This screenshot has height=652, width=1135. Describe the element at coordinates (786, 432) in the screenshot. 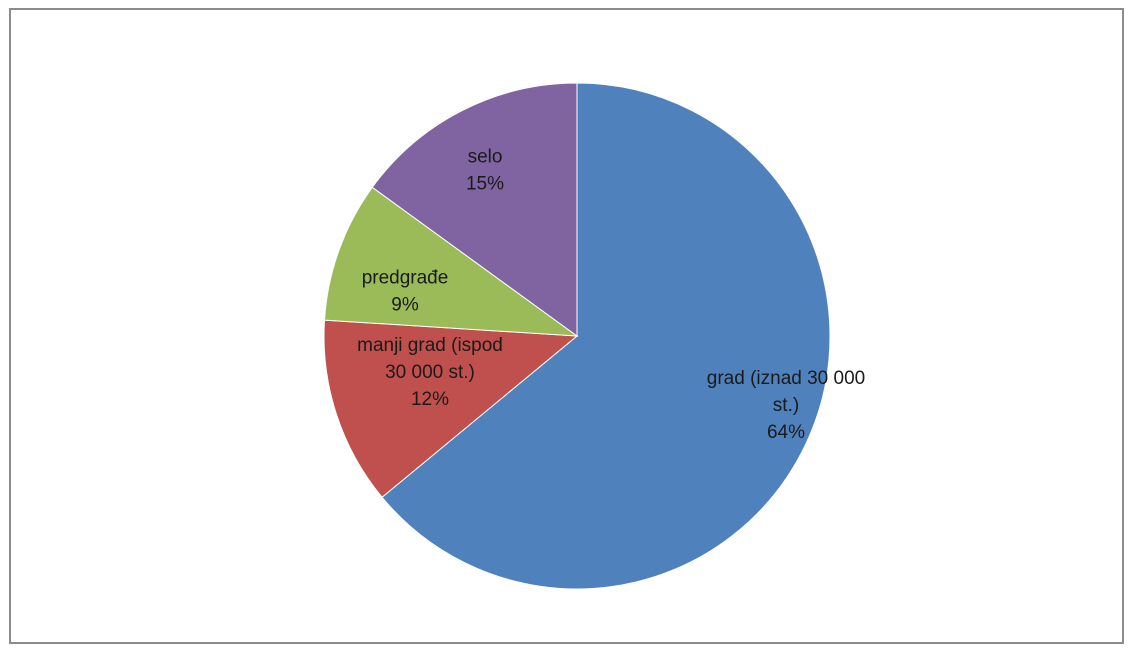

I see `slice-label-line: 64%` at that location.